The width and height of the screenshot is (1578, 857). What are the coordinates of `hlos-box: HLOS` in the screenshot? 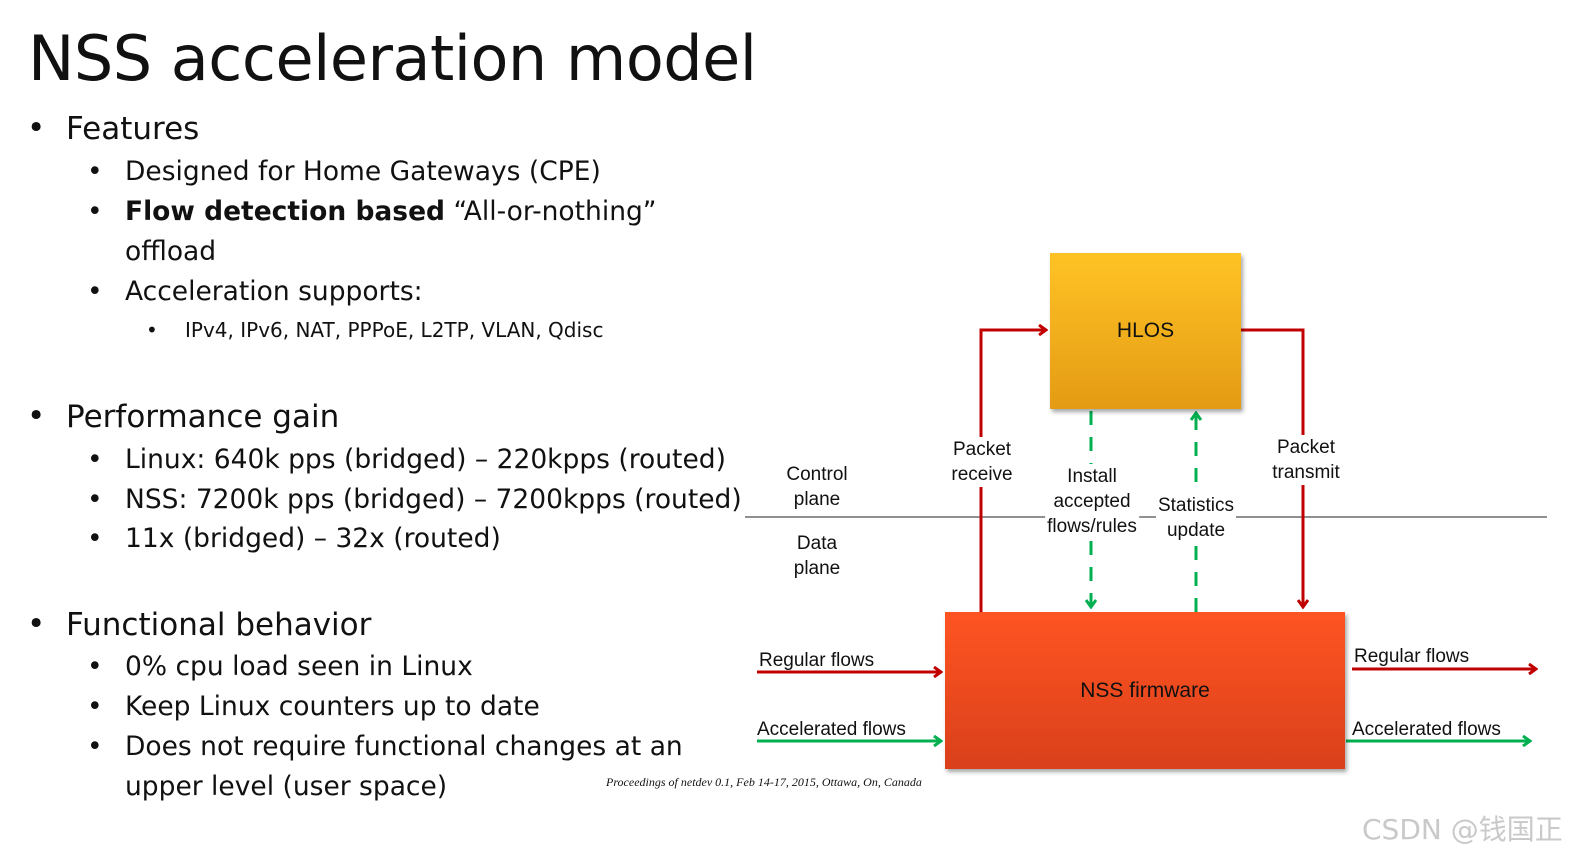 It's located at (1145, 331).